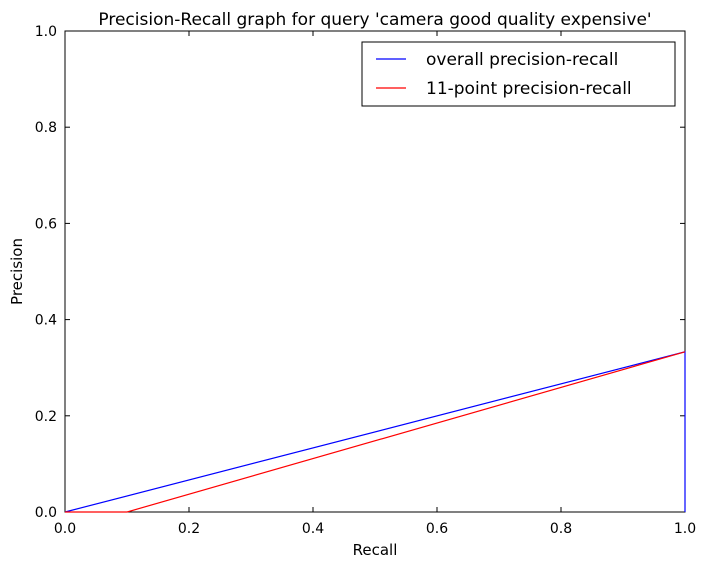  I want to click on legend-label-1: overall precision-recall, so click(522, 60).